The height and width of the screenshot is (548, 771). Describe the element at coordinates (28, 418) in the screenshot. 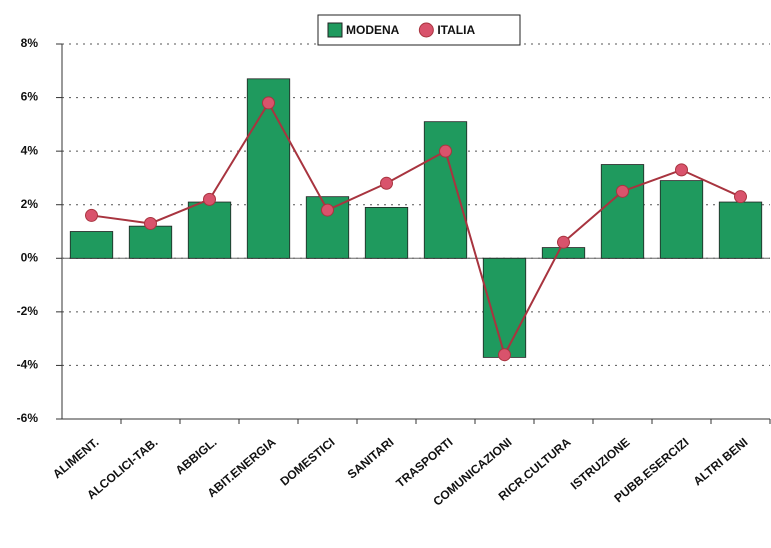

I see `y-tick-label: -6%` at that location.